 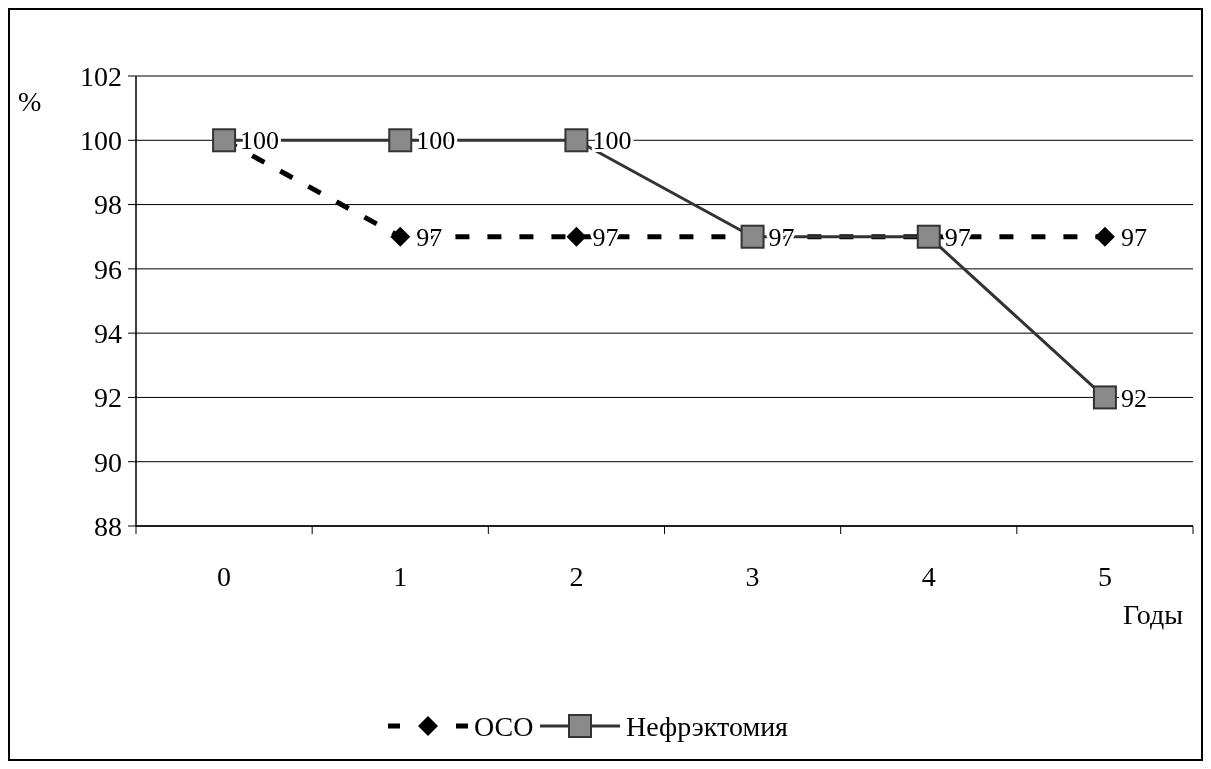 What do you see at coordinates (224, 576) in the screenshot?
I see `x-tick-label: 0` at bounding box center [224, 576].